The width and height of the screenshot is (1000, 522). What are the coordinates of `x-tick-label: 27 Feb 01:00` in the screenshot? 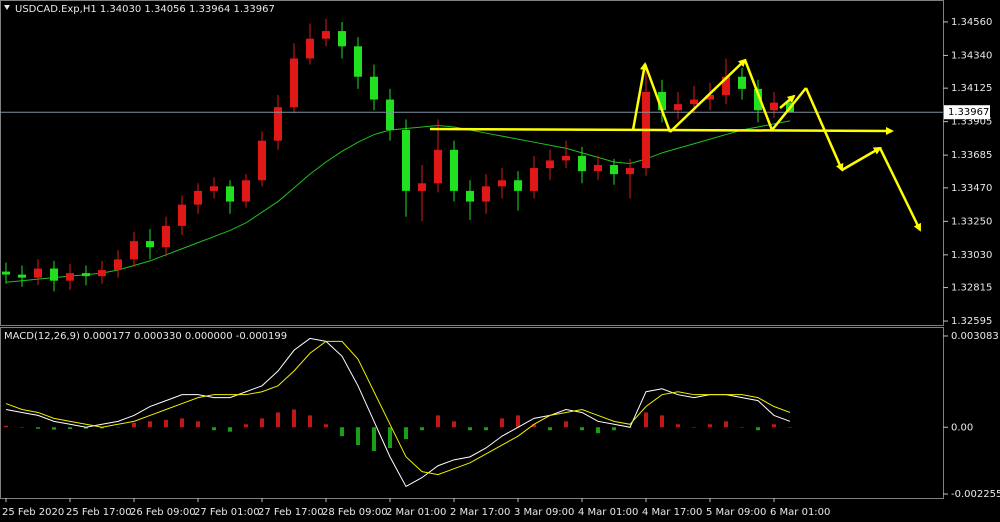 It's located at (227, 512).